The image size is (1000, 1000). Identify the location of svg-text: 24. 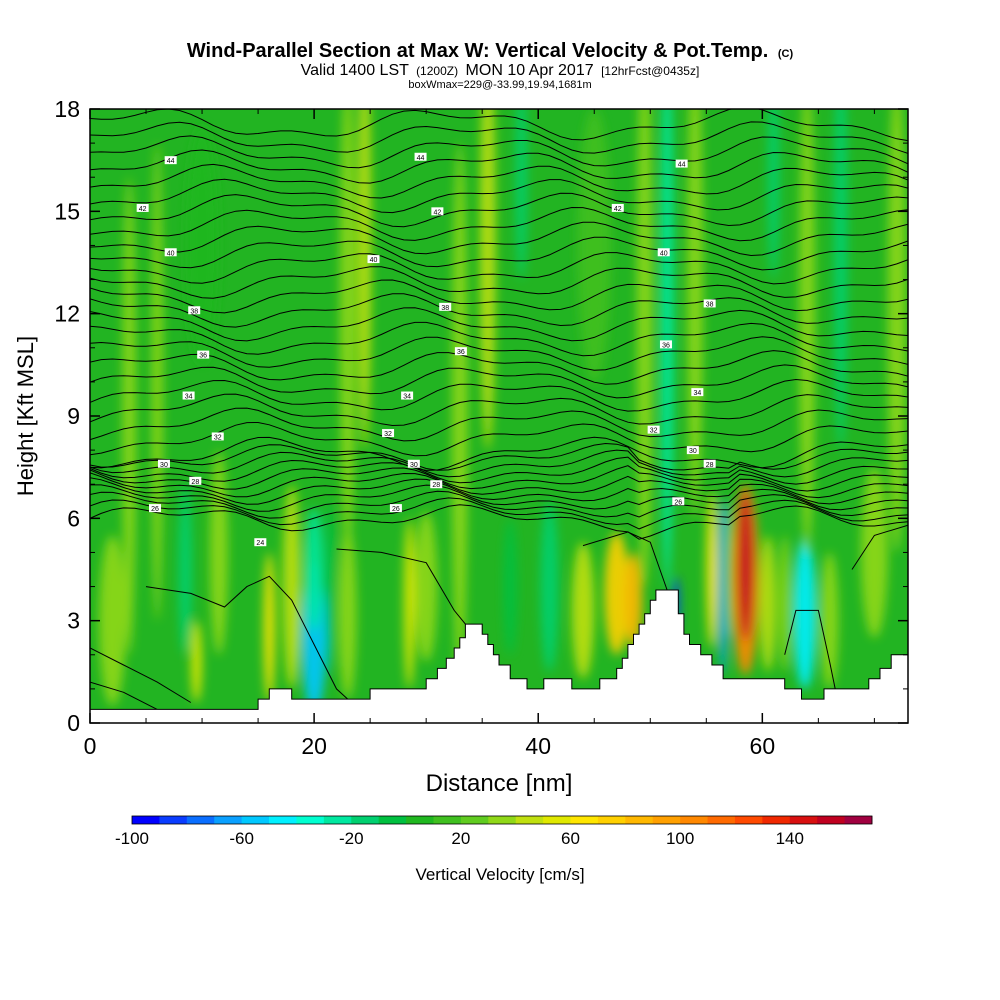
(260, 543).